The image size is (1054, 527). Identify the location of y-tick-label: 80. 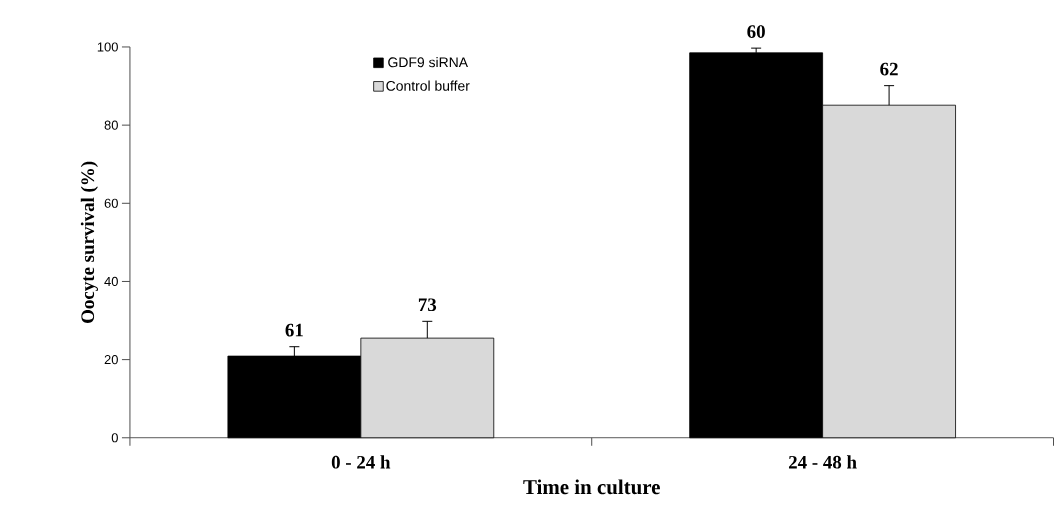
(111, 125).